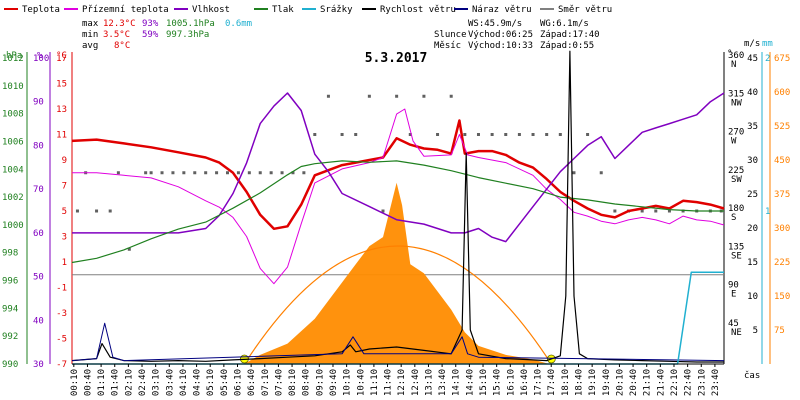  What do you see at coordinates (767, 59) in the screenshot?
I see `tick-mm: 2` at bounding box center [767, 59].